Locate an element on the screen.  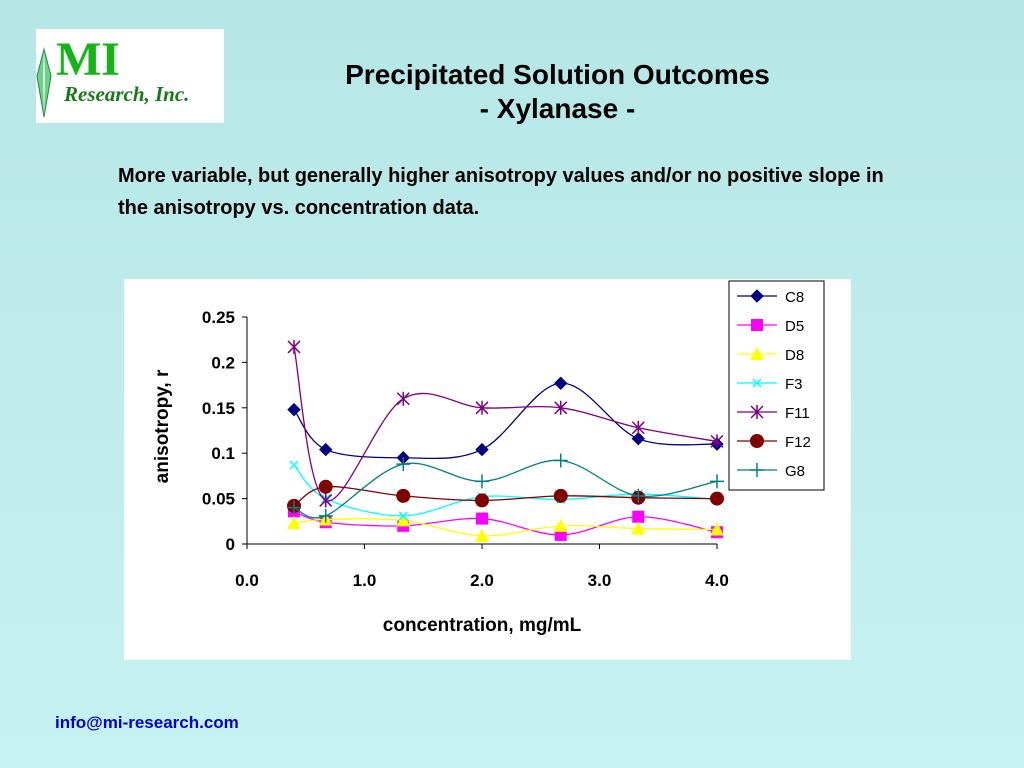
legend-marker-f12 is located at coordinates (757, 441).